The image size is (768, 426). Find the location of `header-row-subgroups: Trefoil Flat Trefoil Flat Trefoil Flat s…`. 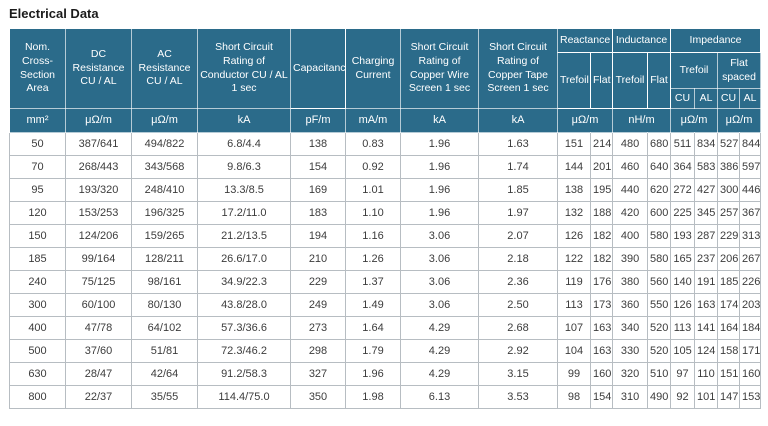

header-row-subgroups: Trefoil Flat Trefoil Flat Trefoil Flat s… is located at coordinates (386, 80).